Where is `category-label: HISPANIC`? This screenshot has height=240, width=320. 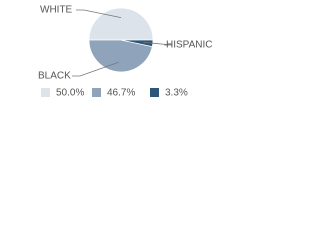 category-label: HISPANIC is located at coordinates (189, 45).